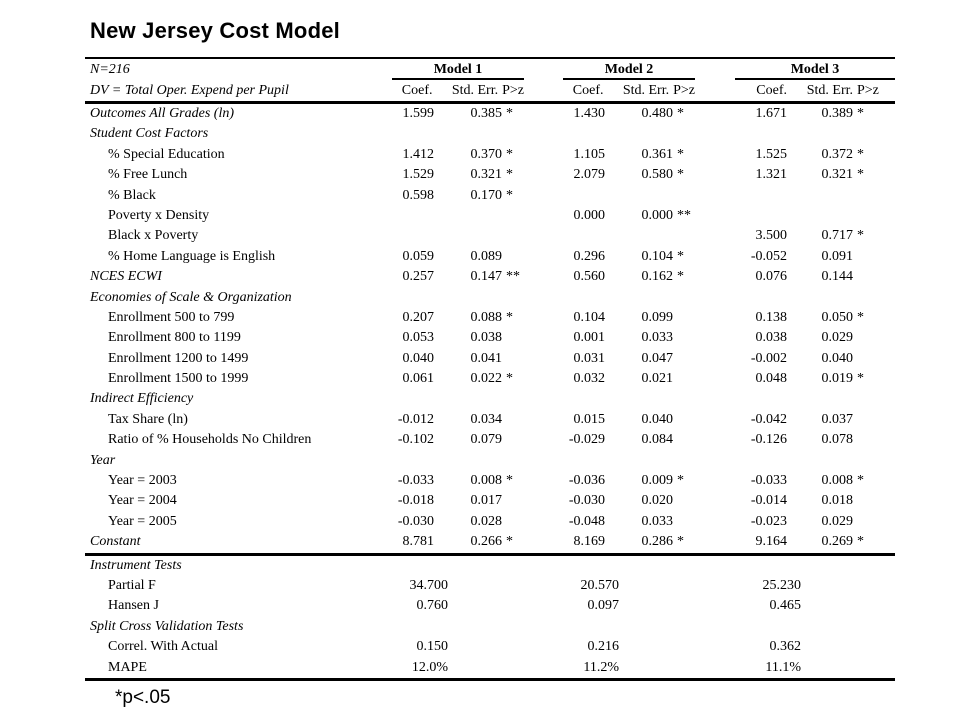  What do you see at coordinates (458, 257) in the screenshot?
I see `model-1-cells: 0.059 0.089` at bounding box center [458, 257].